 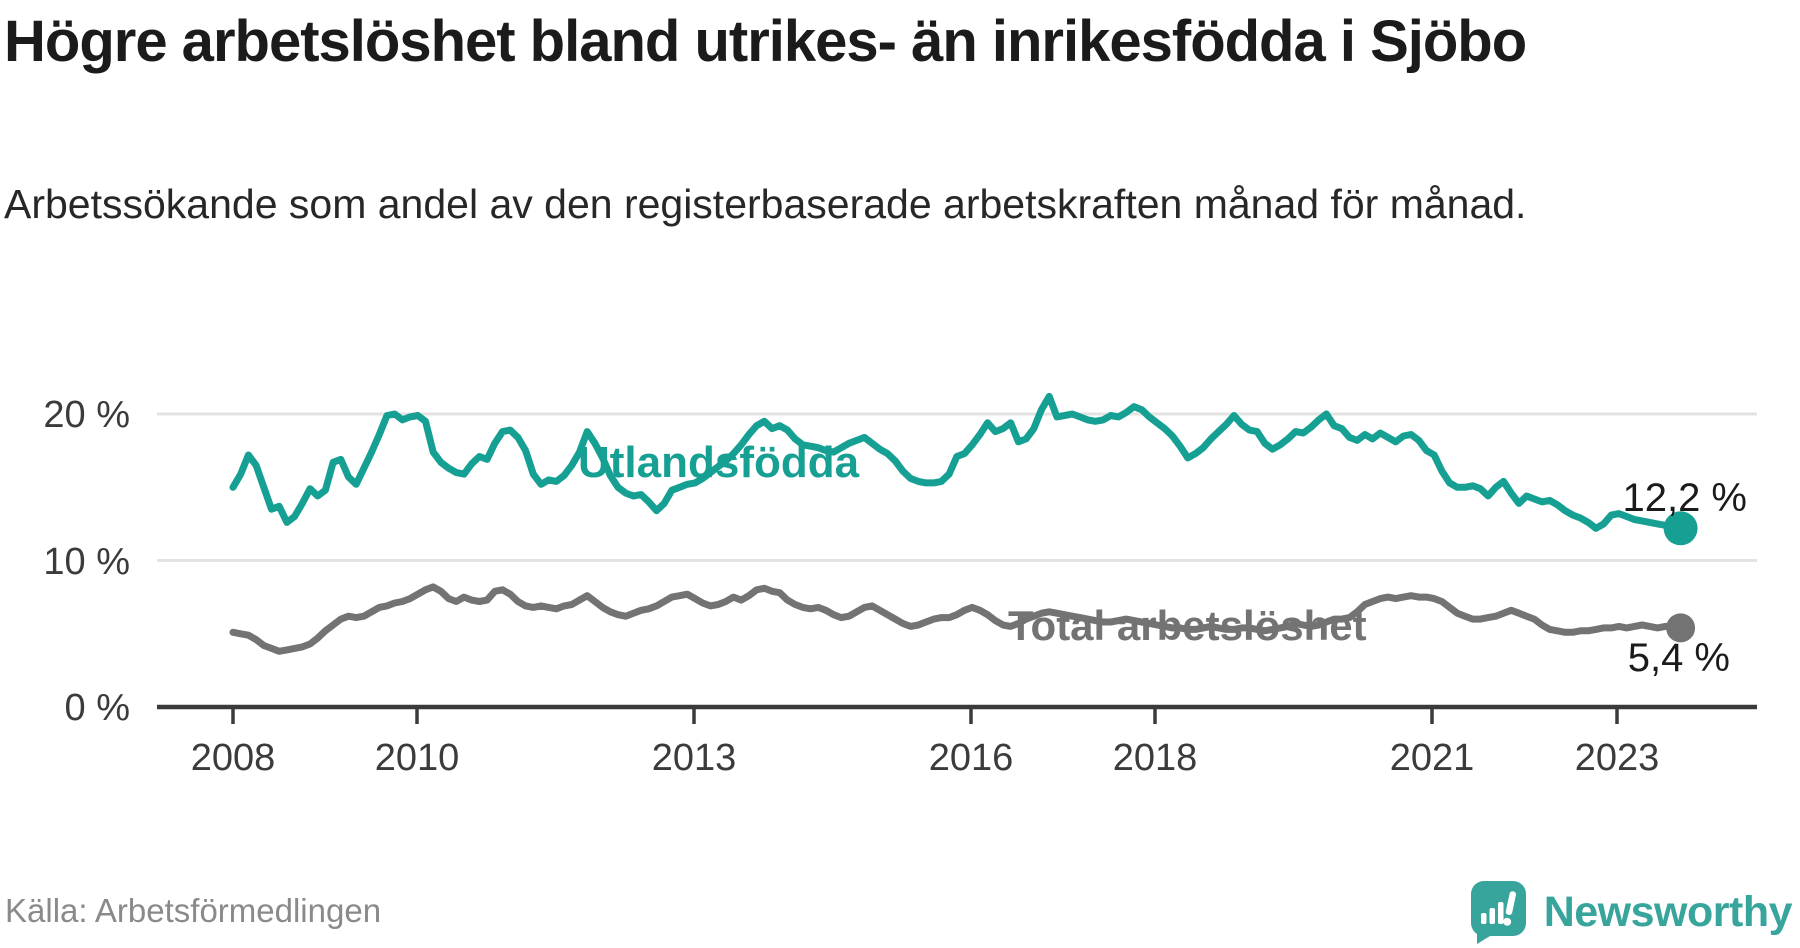 I want to click on end-value-label-utlandsfodda: 12,2 %, so click(x=1684, y=498).